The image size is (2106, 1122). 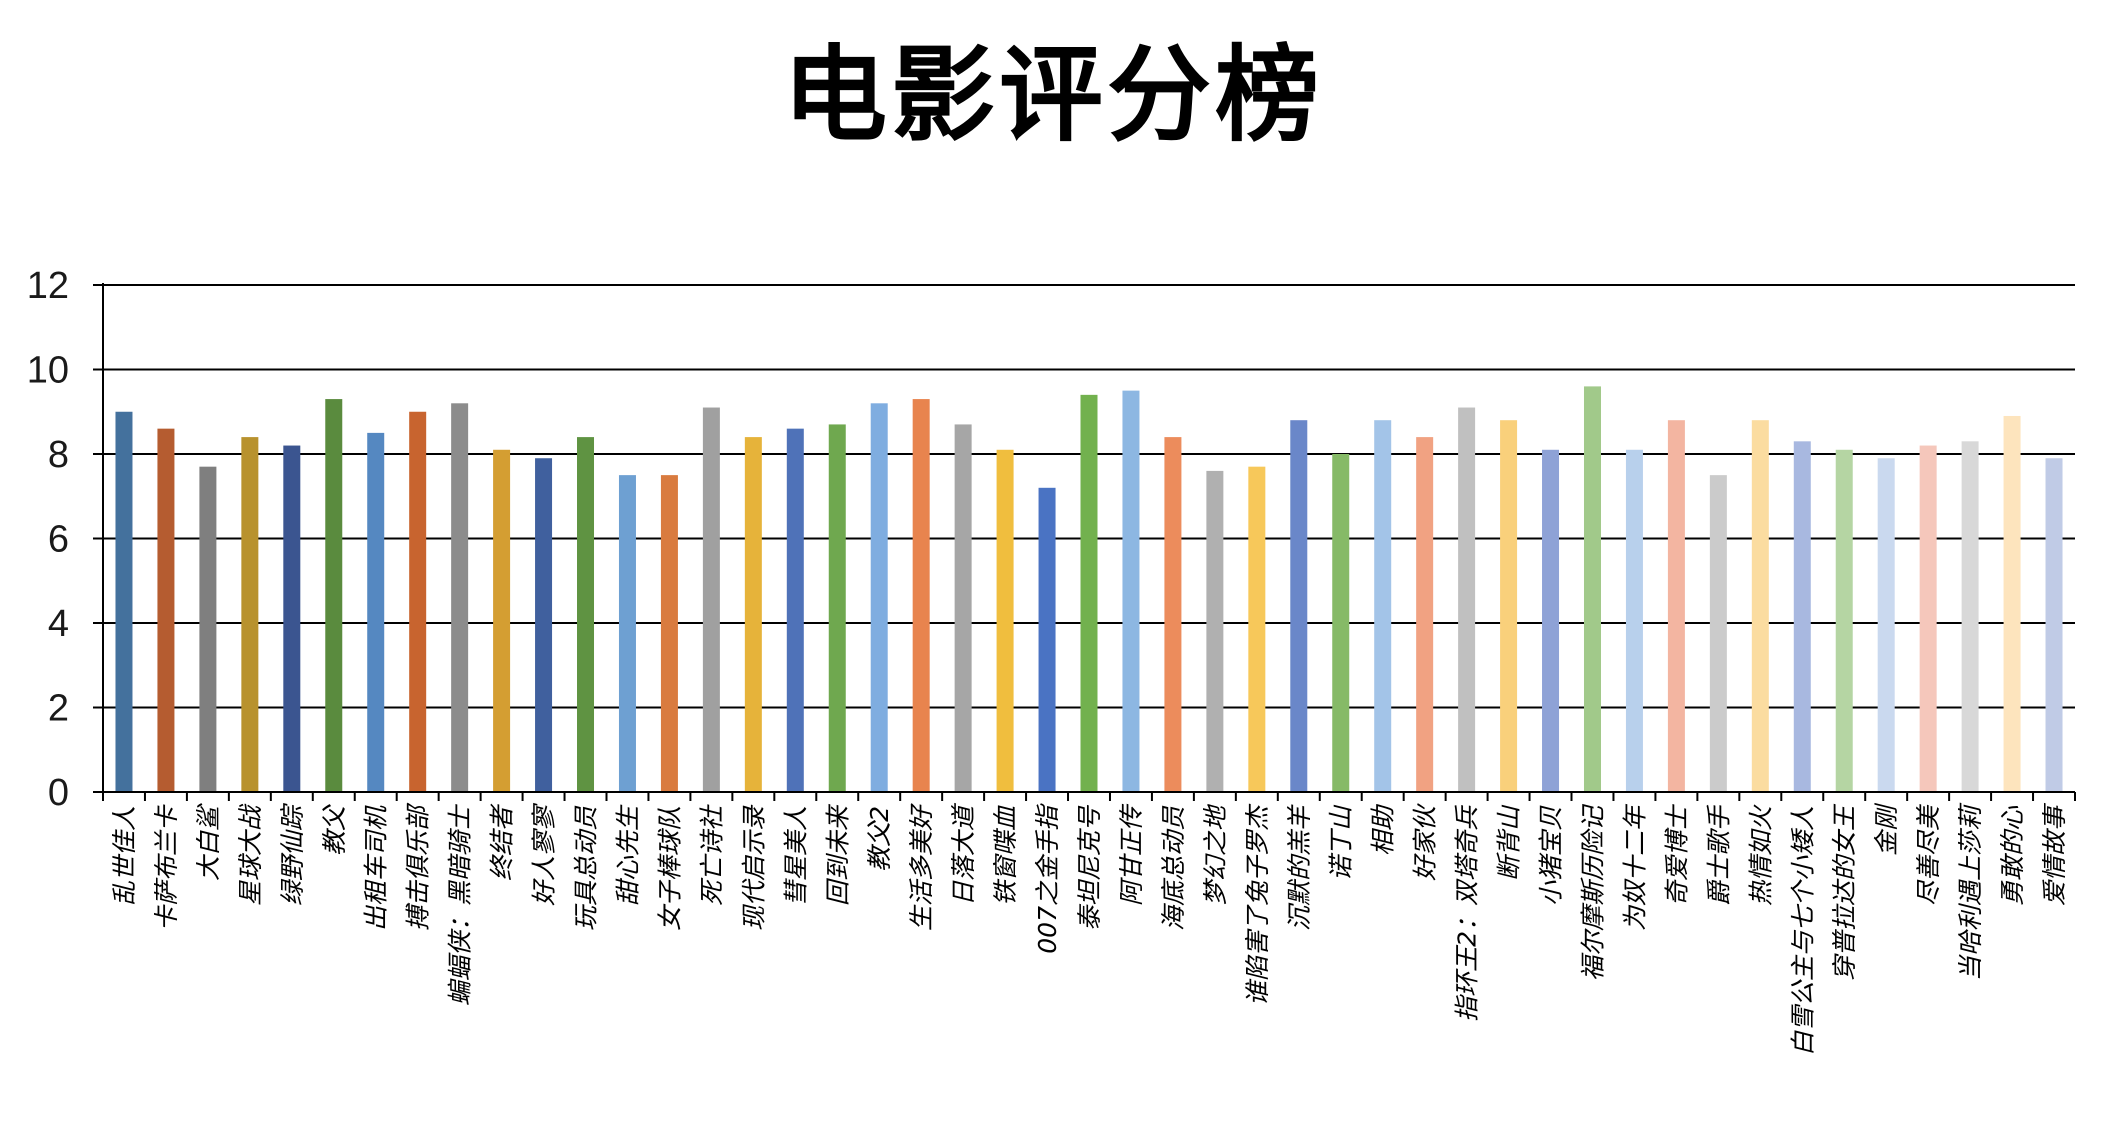 What do you see at coordinates (418, 866) in the screenshot?
I see `x-category-label: 搏击俱乐部` at bounding box center [418, 866].